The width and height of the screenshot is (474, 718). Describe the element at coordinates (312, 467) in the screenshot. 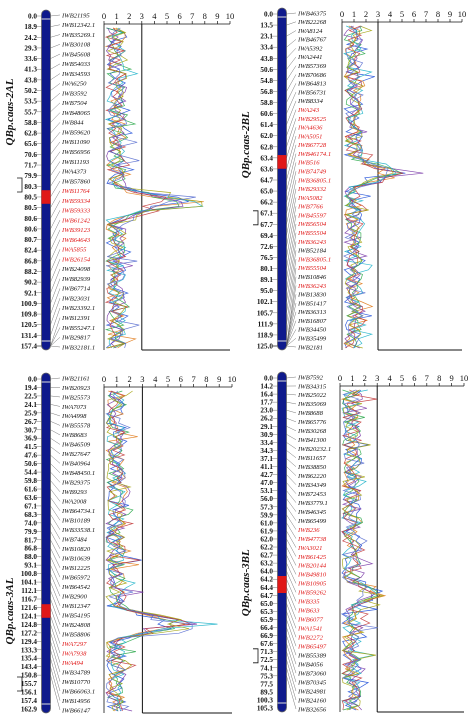

I see `marker-label: IWB38850` at that location.